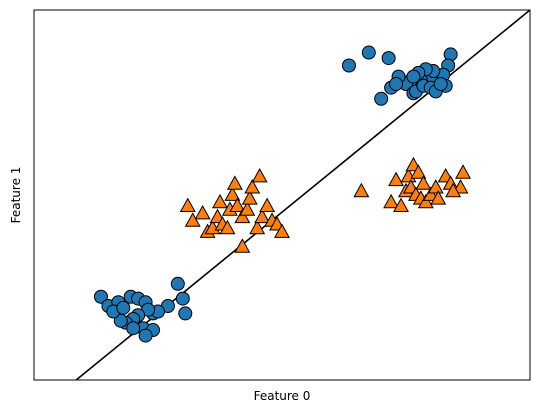  What do you see at coordinates (282, 396) in the screenshot?
I see `x-axis-label: Feature 0` at bounding box center [282, 396].